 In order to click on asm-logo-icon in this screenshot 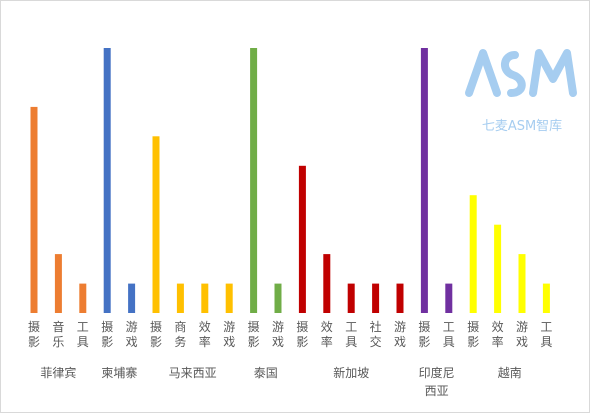, I will do `click(521, 73)`.